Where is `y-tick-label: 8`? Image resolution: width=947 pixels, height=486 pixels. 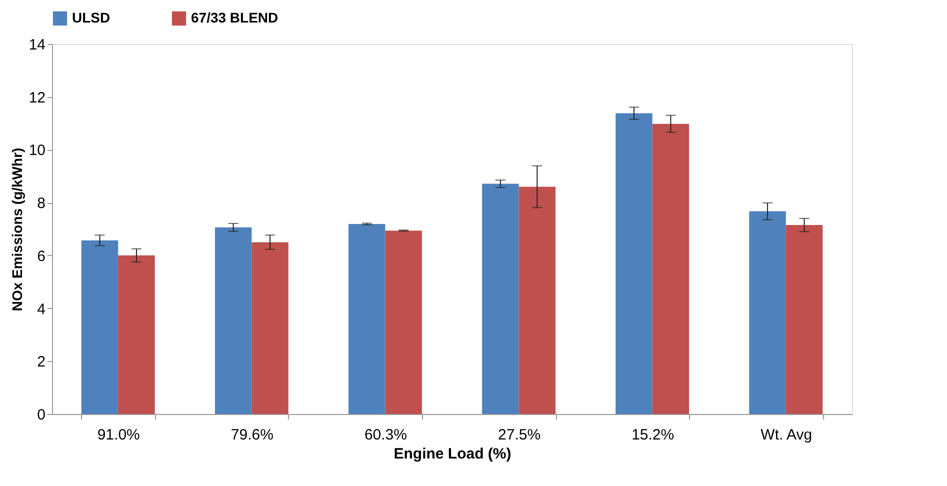 y-tick-label: 8 is located at coordinates (41, 203).